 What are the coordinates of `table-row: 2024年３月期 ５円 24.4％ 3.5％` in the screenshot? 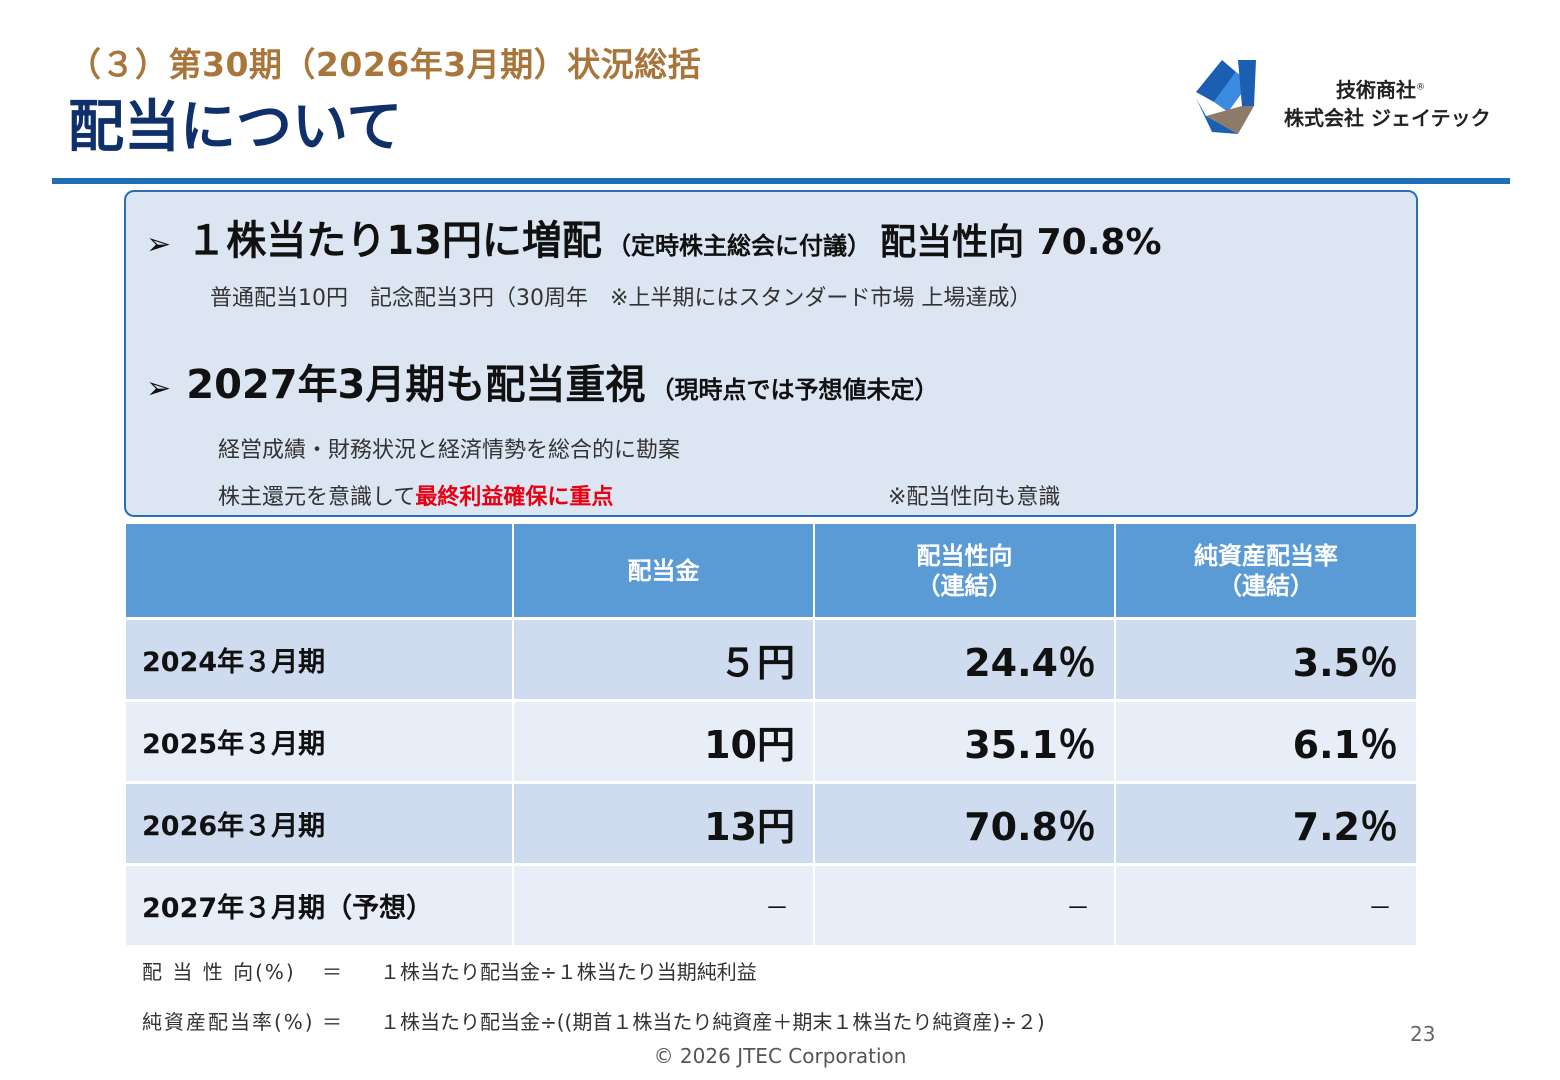 It's located at (771, 661).